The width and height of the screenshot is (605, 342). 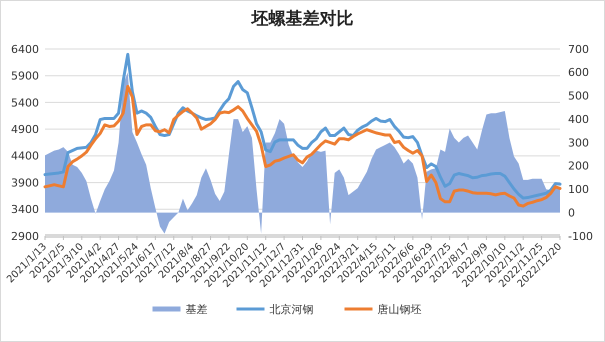 I want to click on y2-tick-label: -100, so click(x=580, y=236).